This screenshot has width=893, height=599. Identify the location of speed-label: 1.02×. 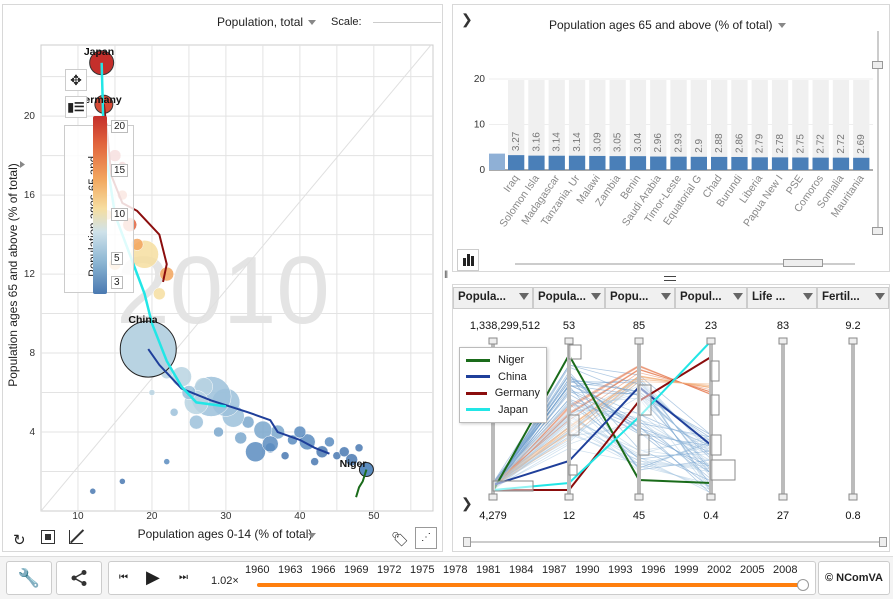
(225, 581).